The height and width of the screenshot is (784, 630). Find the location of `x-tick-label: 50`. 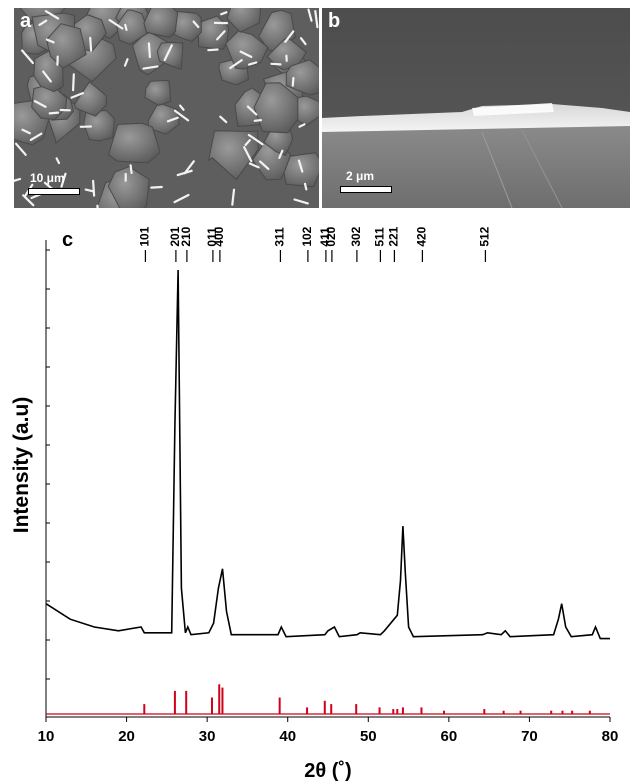

x-tick-label: 50 is located at coordinates (368, 736).